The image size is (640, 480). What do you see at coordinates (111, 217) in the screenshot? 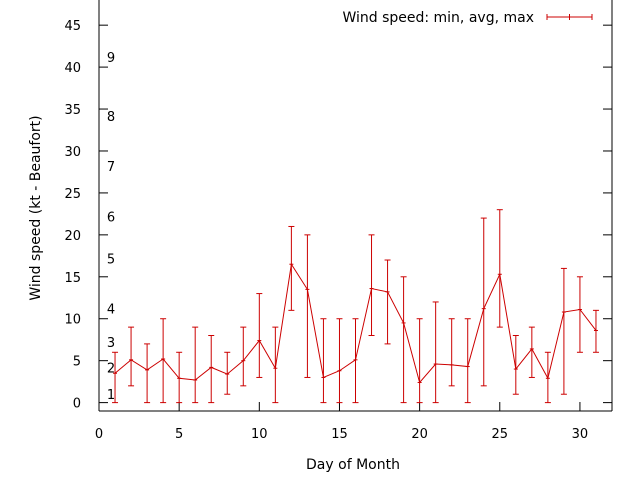
I see `beaufort-label: 6` at bounding box center [111, 217].